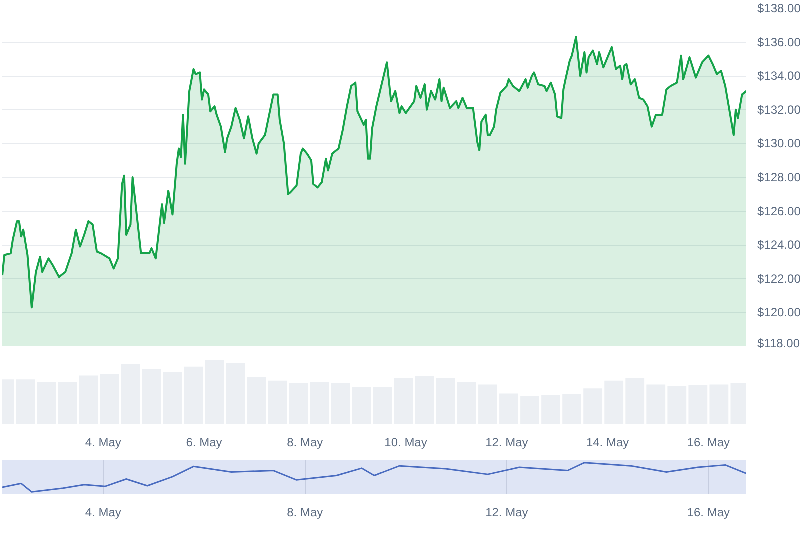 This screenshot has height=552, width=810. I want to click on y-tick-label: $122.00, so click(780, 279).